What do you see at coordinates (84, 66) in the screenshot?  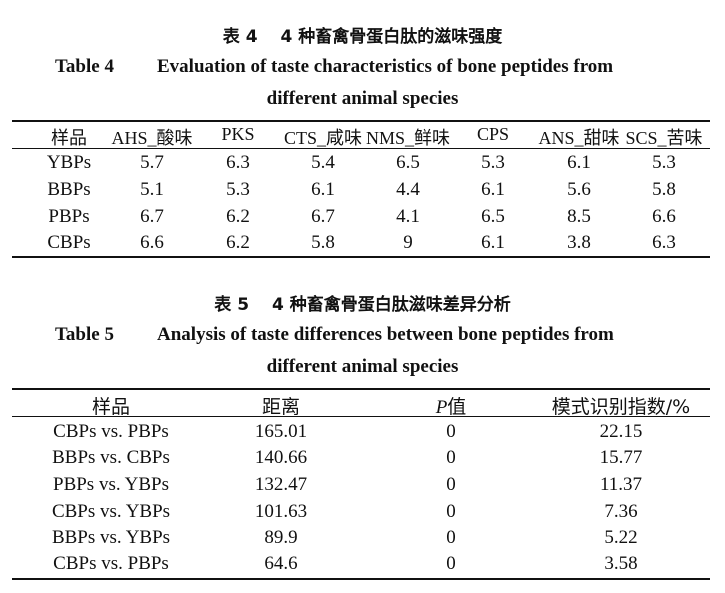 I see `table4-number: Table 4` at bounding box center [84, 66].